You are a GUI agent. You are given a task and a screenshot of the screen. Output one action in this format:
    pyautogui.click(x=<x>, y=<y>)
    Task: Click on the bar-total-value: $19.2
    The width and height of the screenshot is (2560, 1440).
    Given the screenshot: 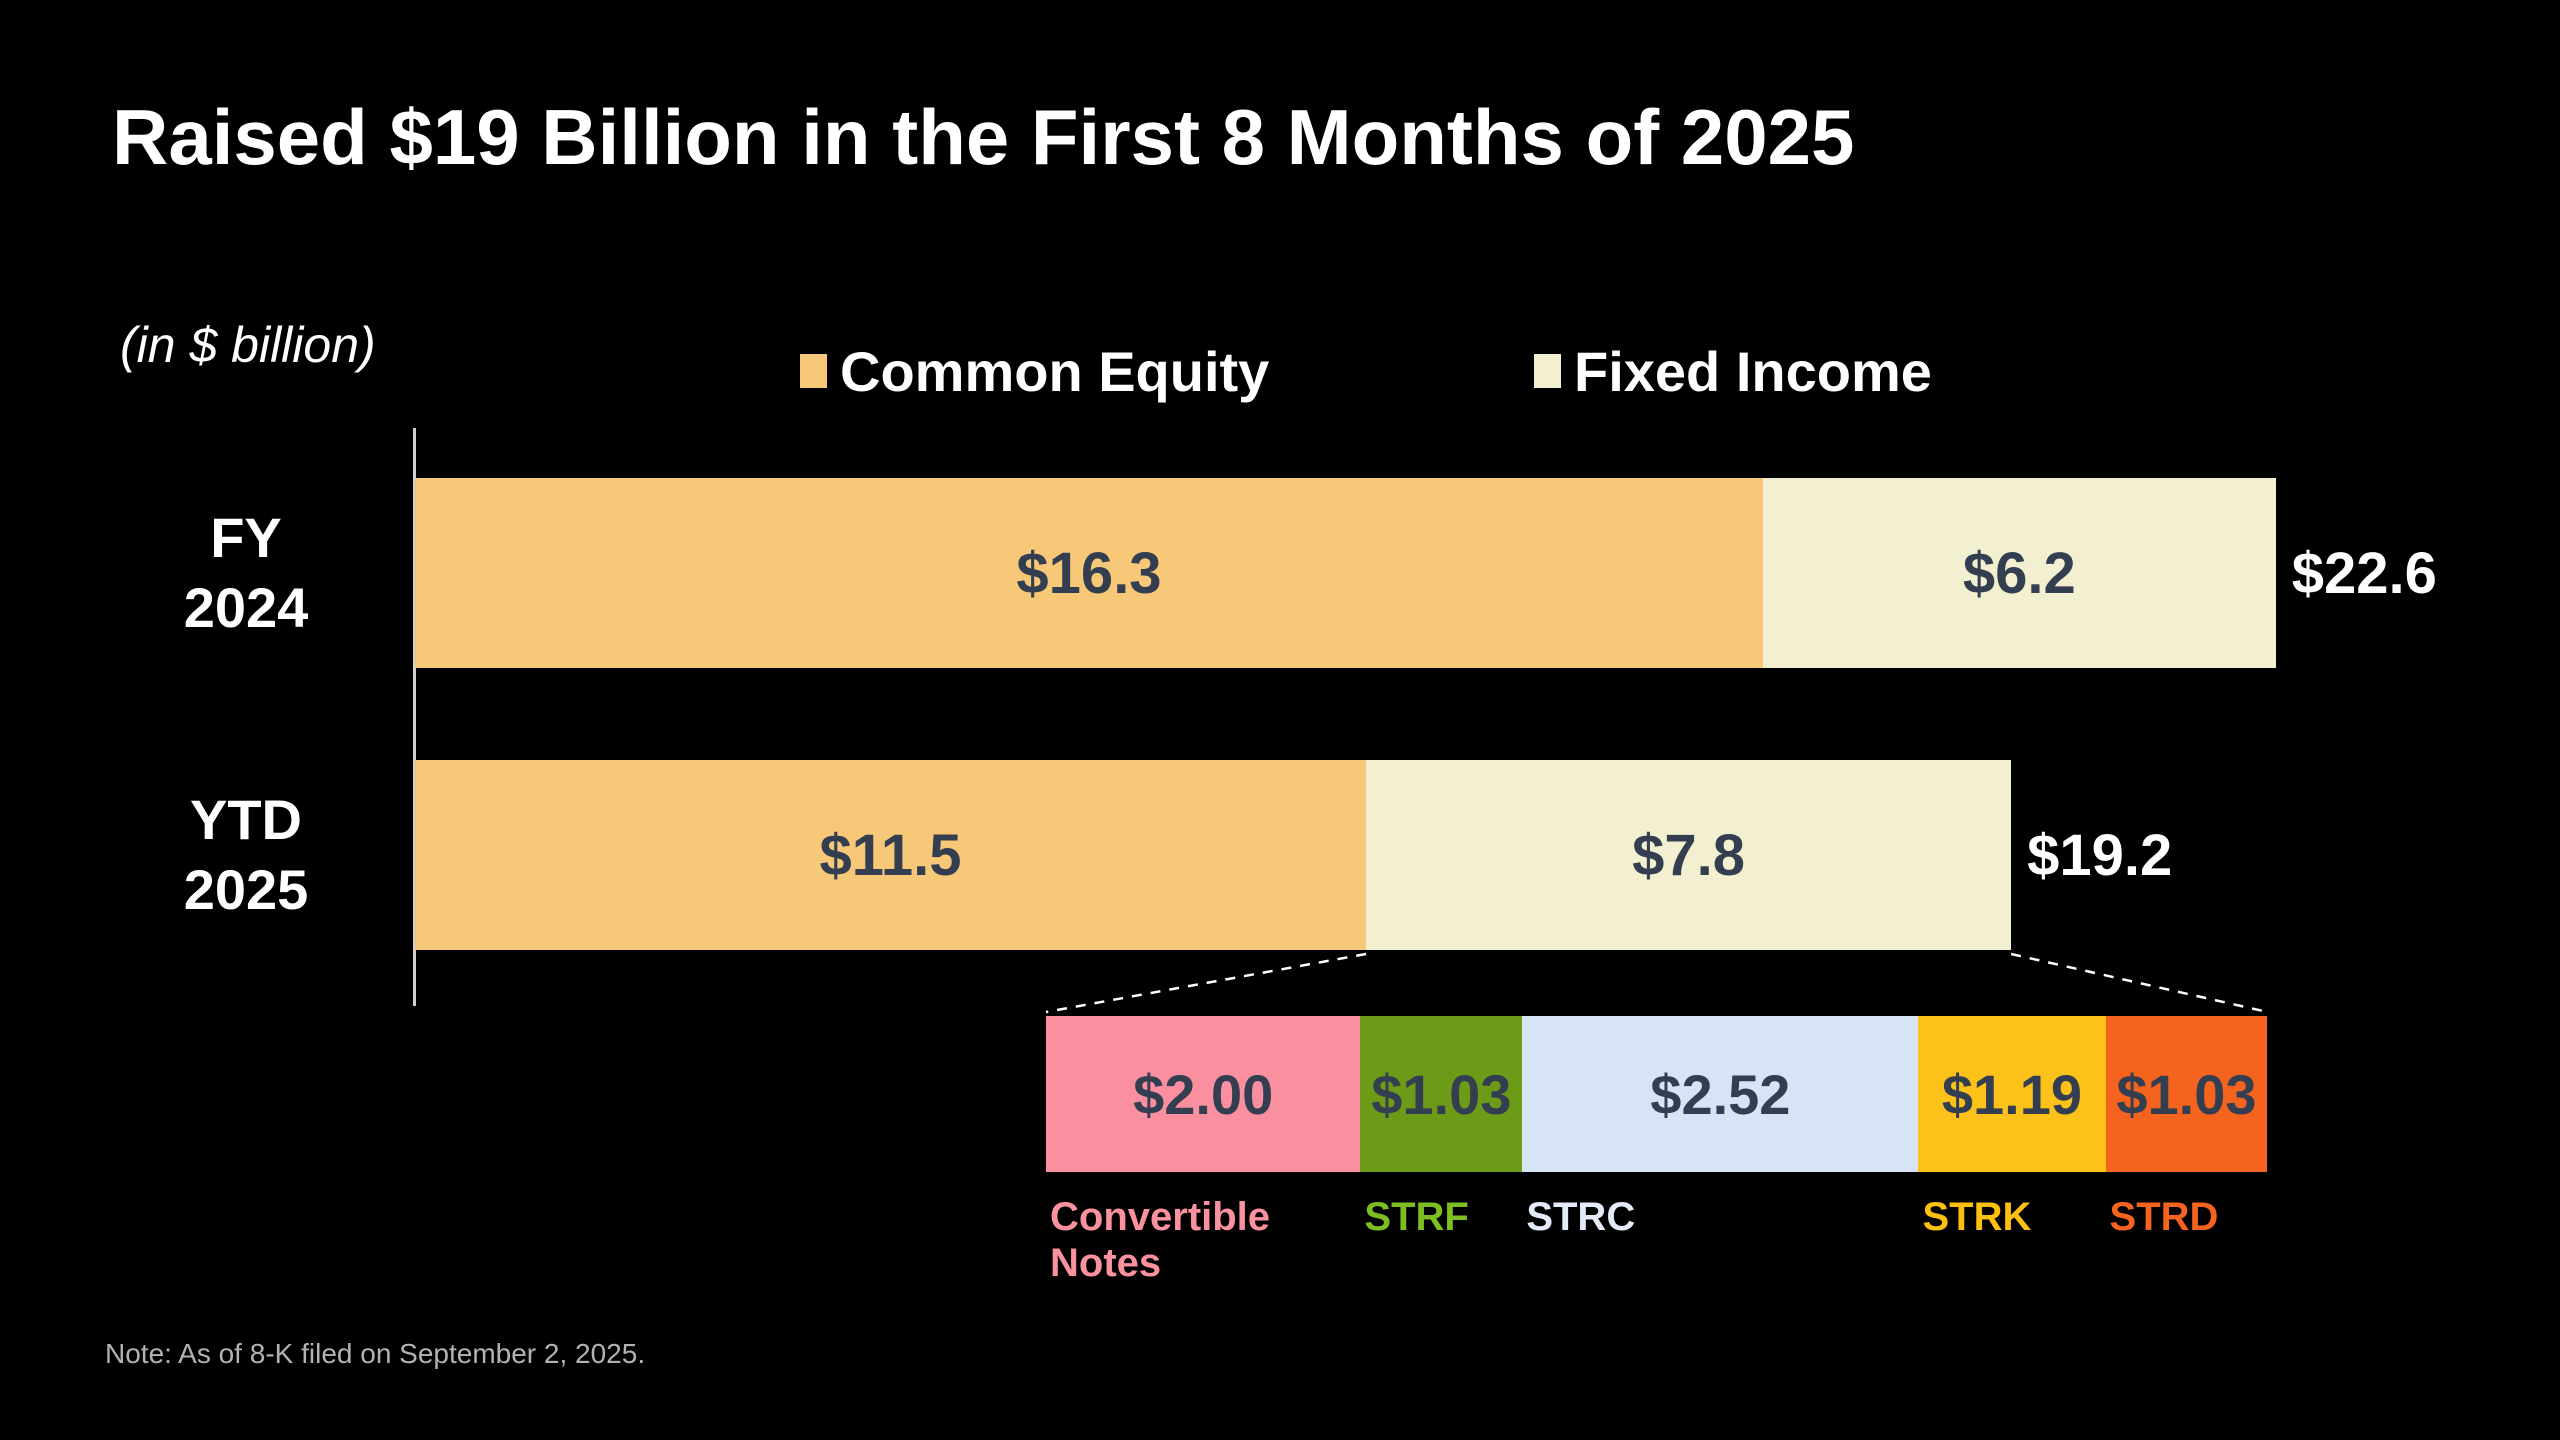 What is the action you would take?
    pyautogui.click(x=2100, y=855)
    